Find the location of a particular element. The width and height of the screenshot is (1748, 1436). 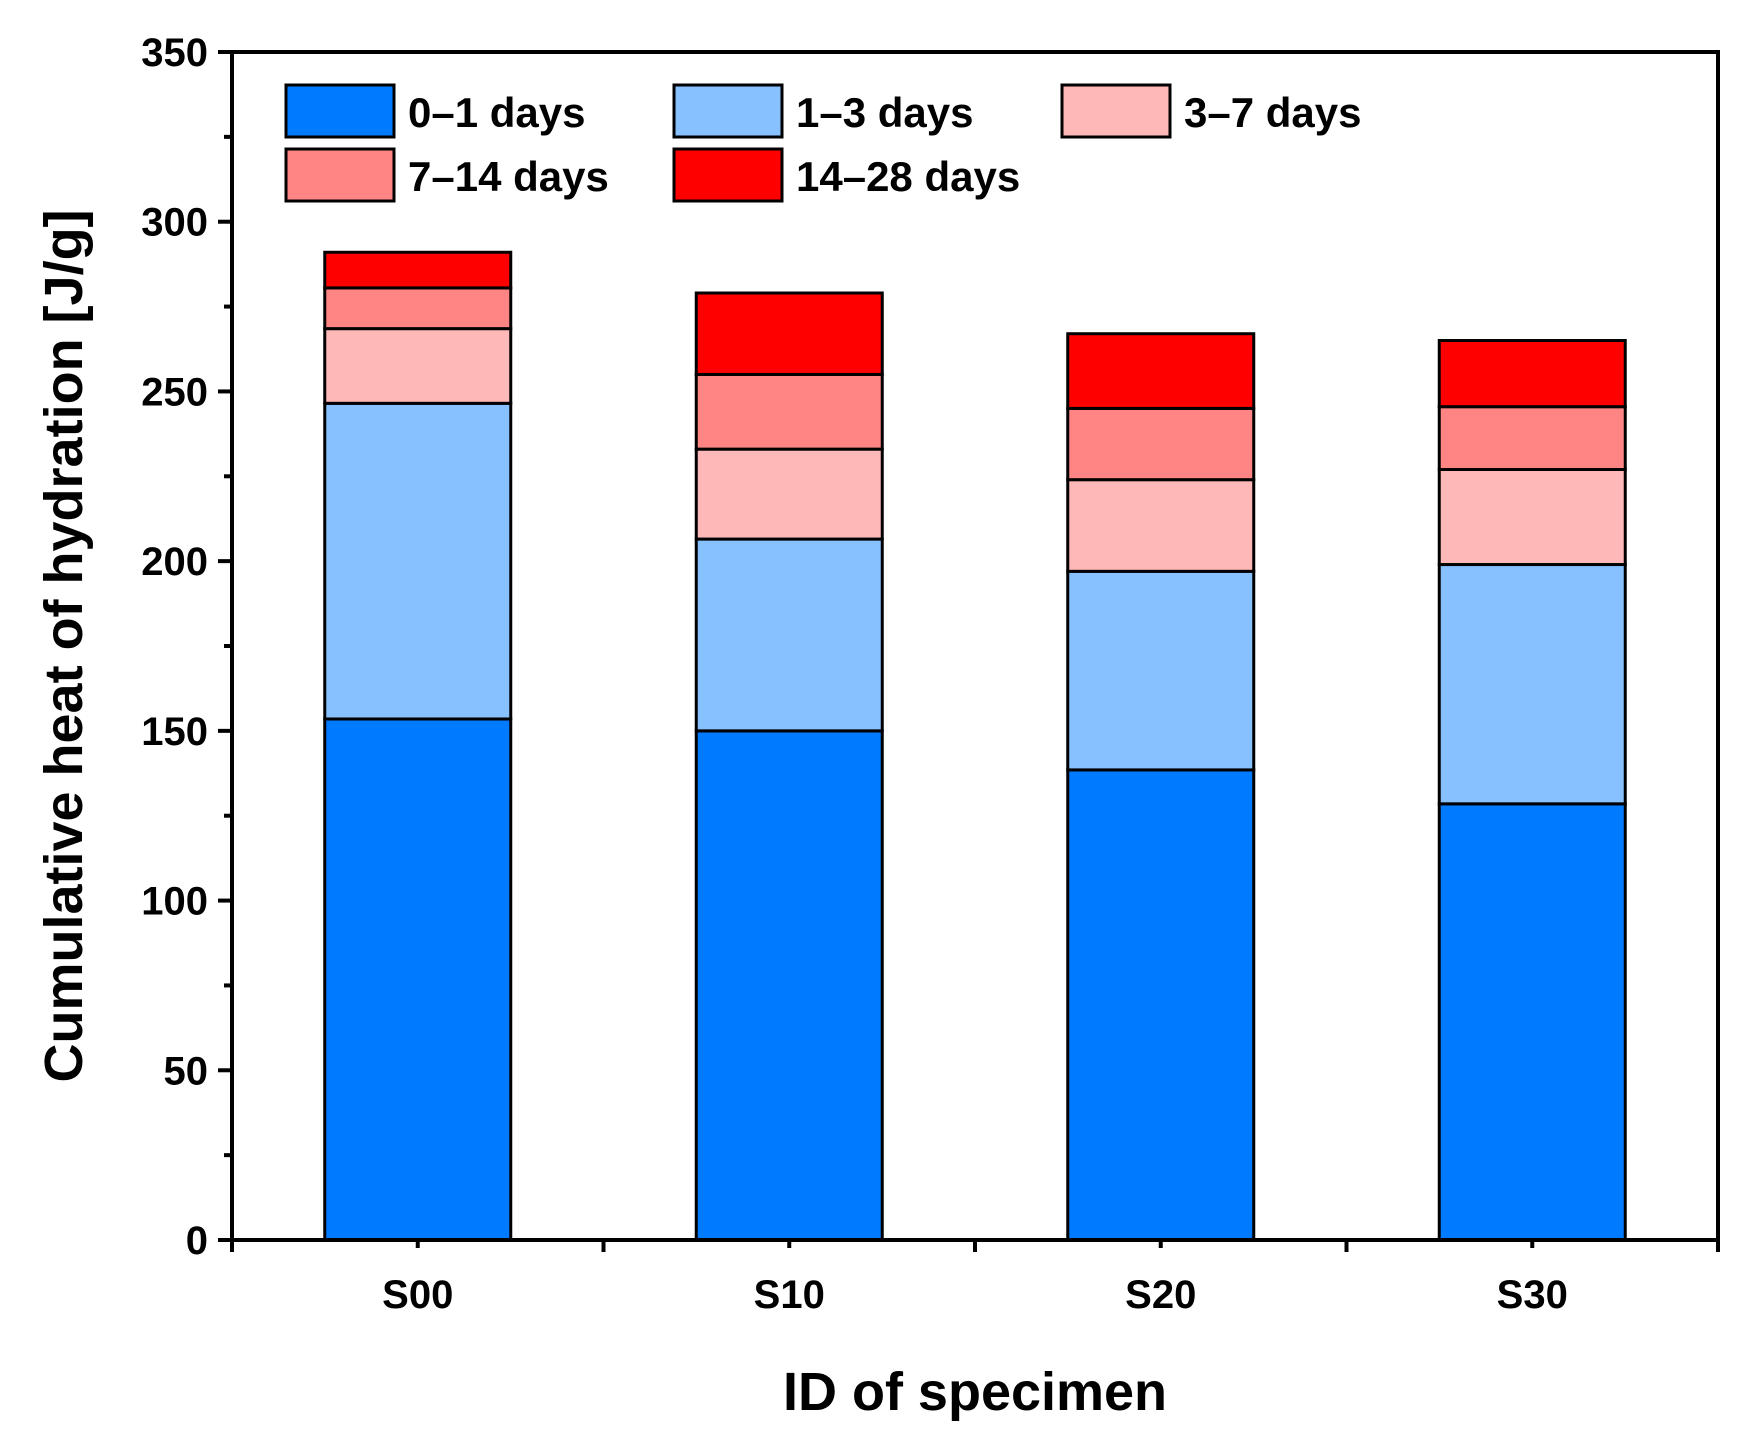

y-tick-label: 50 is located at coordinates (186, 1071).